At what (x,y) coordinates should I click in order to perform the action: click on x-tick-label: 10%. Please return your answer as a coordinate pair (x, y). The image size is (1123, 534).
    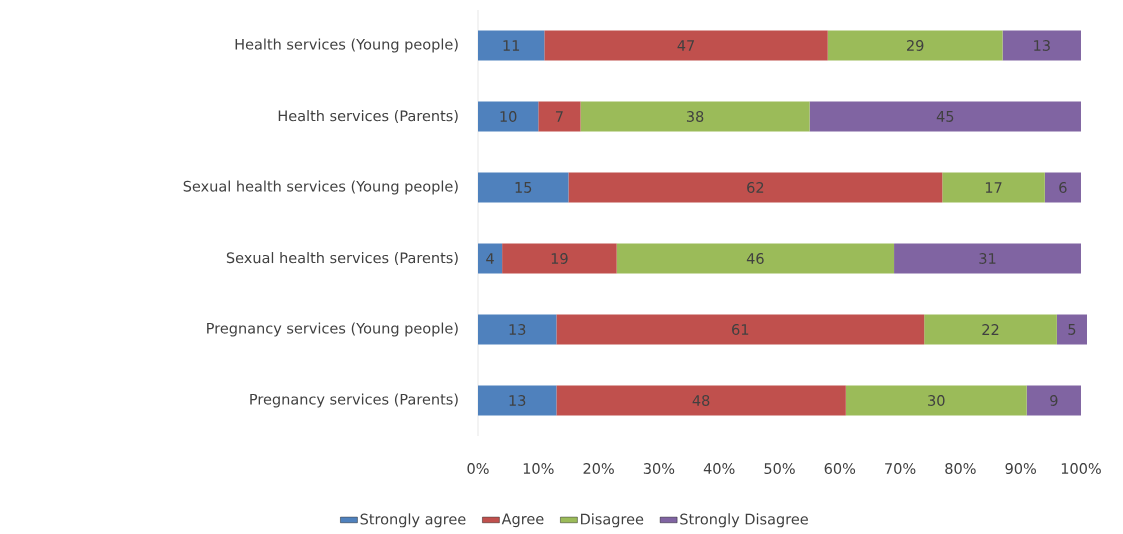
    Looking at the image, I should click on (538, 468).